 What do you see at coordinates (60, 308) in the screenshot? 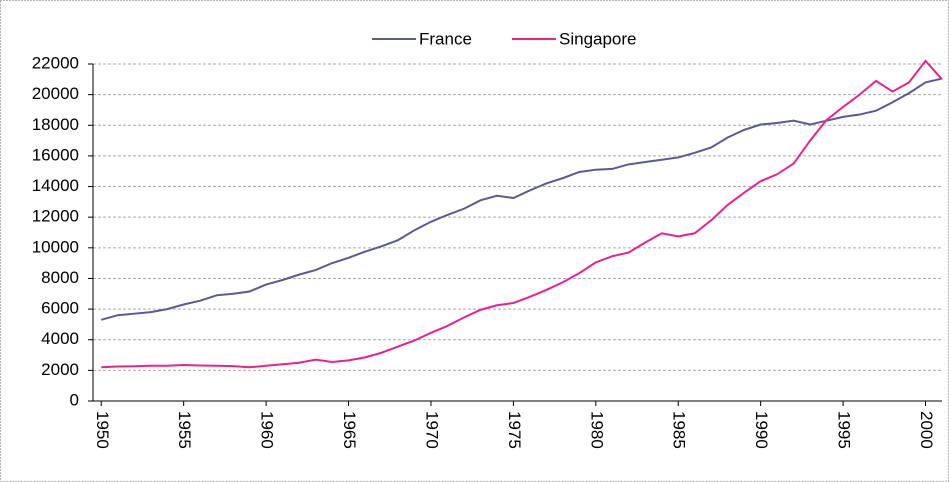
I see `y-tick-label: 6000` at bounding box center [60, 308].